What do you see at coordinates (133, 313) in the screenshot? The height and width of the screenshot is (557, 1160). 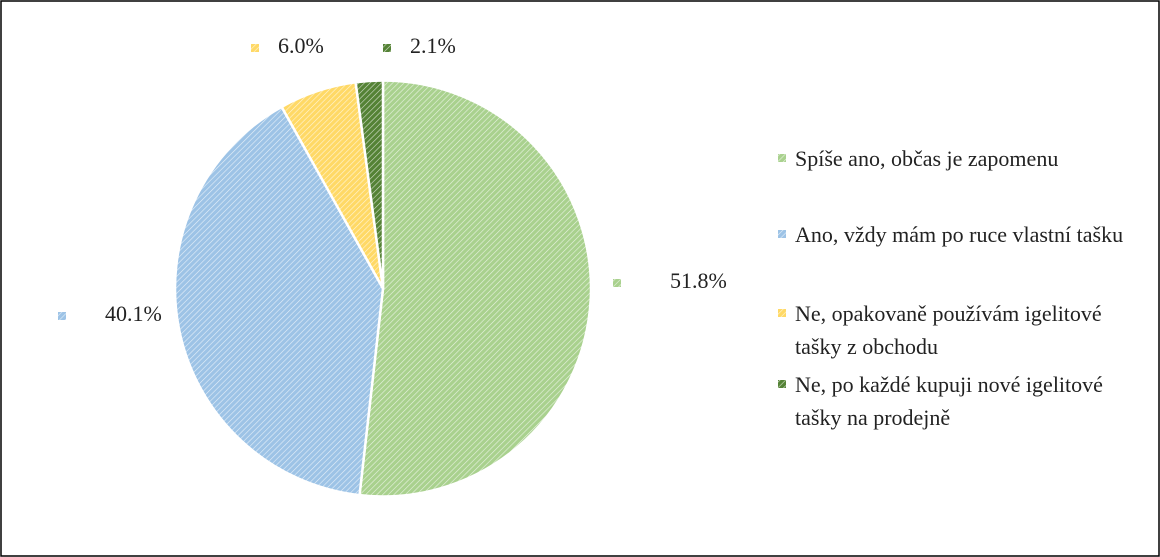 I see `data-label: 40.1%` at bounding box center [133, 313].